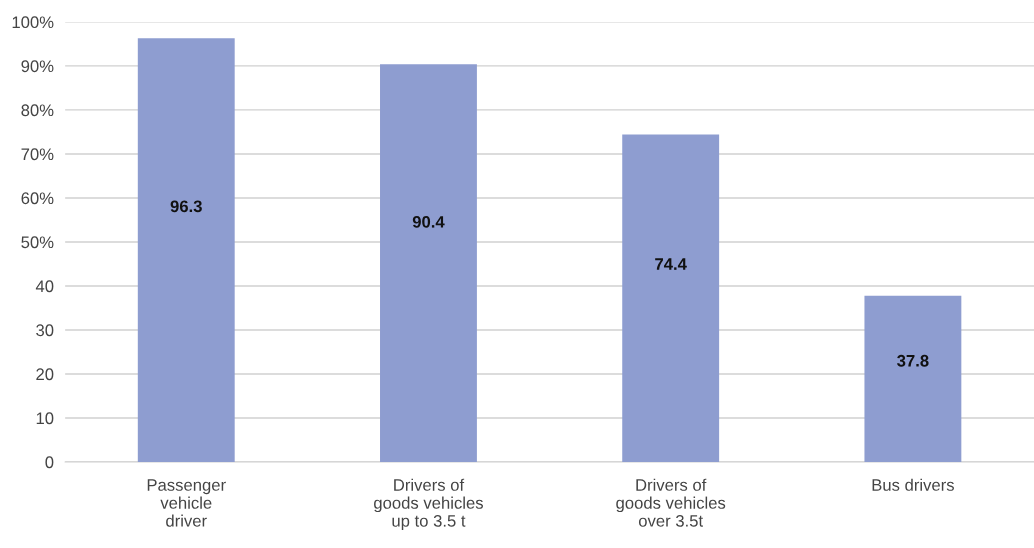  What do you see at coordinates (671, 502) in the screenshot?
I see `x-tick-label: Drivers of goods vehicles over 3.5t` at bounding box center [671, 502].